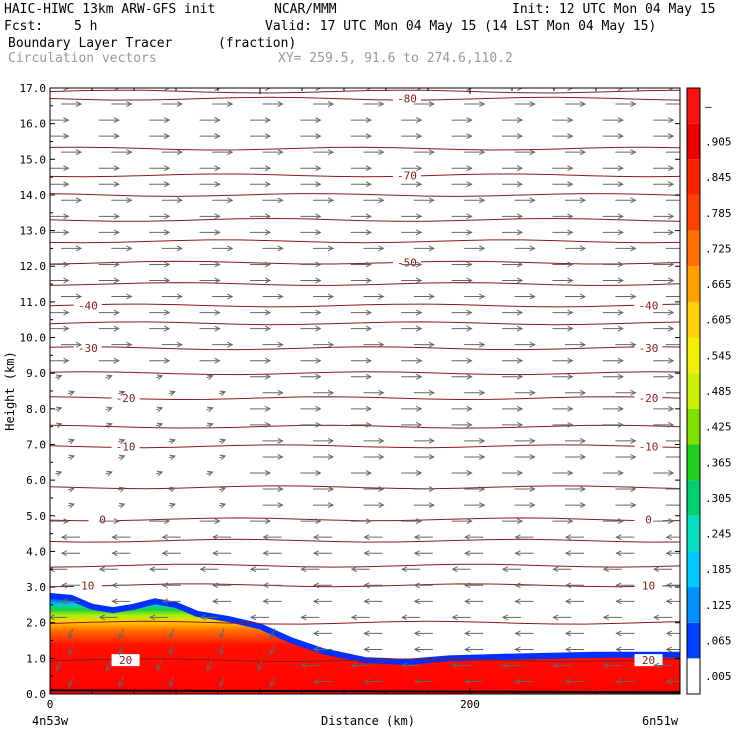 The height and width of the screenshot is (740, 740). What do you see at coordinates (36, 480) in the screenshot?
I see `y-tick-label: 6.0` at bounding box center [36, 480].